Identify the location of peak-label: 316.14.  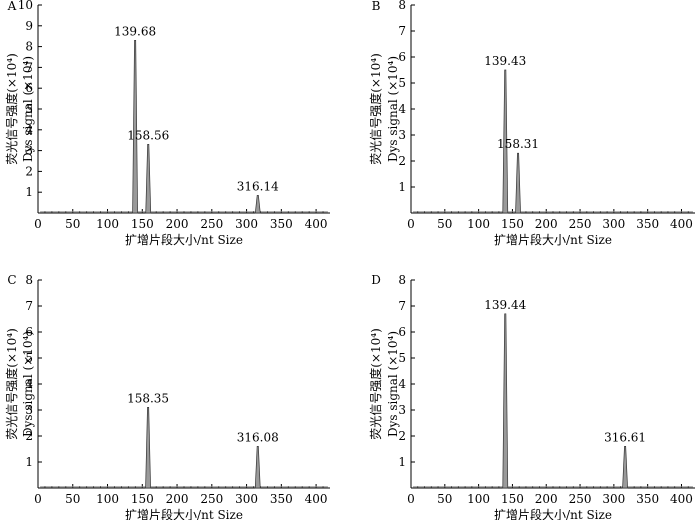
(258, 186).